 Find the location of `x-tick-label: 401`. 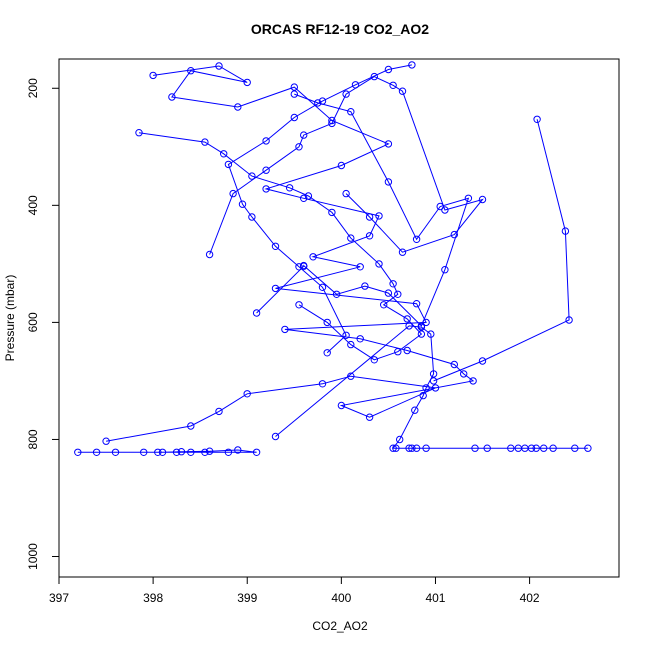

x-tick-label: 401 is located at coordinates (435, 598).